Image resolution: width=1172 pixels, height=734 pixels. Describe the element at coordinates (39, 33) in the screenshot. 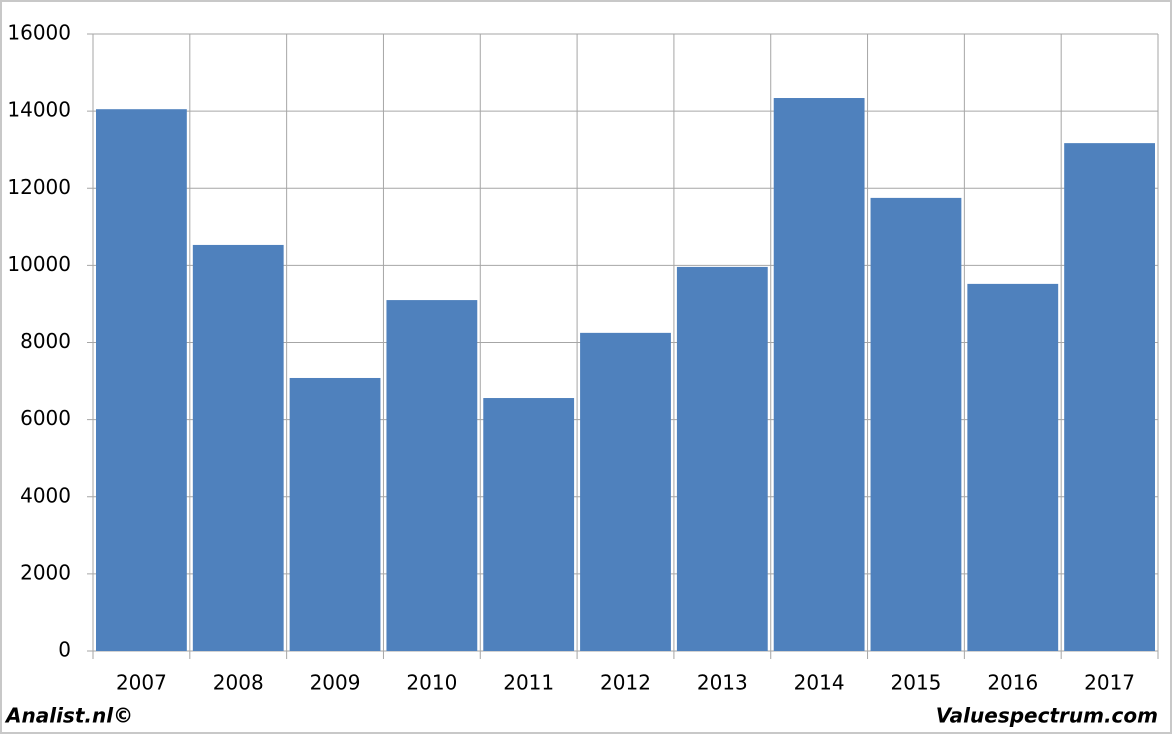

I see `y-tick-label: 16000` at that location.